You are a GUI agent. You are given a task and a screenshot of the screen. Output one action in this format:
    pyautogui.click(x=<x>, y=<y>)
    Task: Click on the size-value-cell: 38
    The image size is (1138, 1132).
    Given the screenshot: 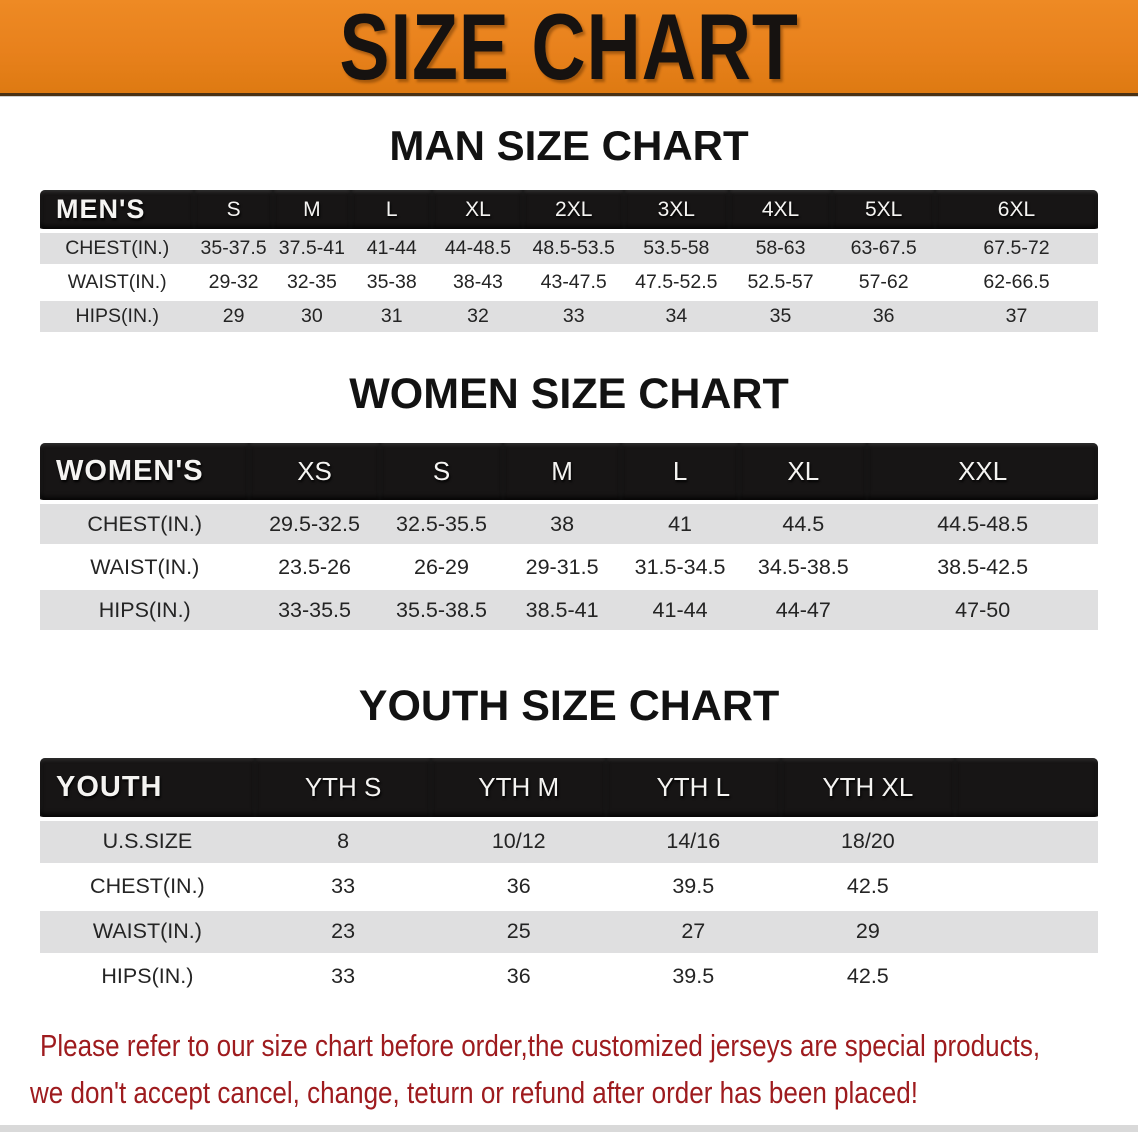 What is the action you would take?
    pyautogui.click(x=562, y=526)
    